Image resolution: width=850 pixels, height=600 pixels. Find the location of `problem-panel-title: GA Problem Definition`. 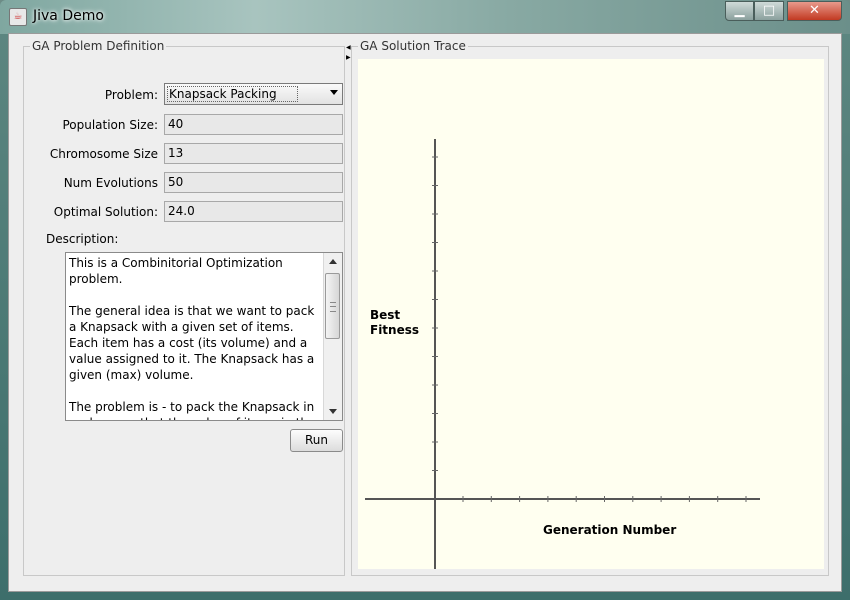

problem-panel-title: GA Problem Definition is located at coordinates (98, 46).